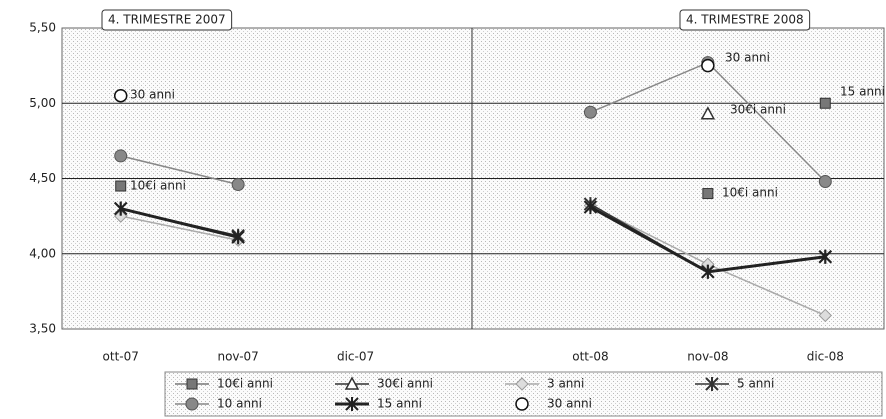 The height and width of the screenshot is (419, 886). What do you see at coordinates (862, 92) in the screenshot?
I see `annotation: 15 anni` at bounding box center [862, 92].